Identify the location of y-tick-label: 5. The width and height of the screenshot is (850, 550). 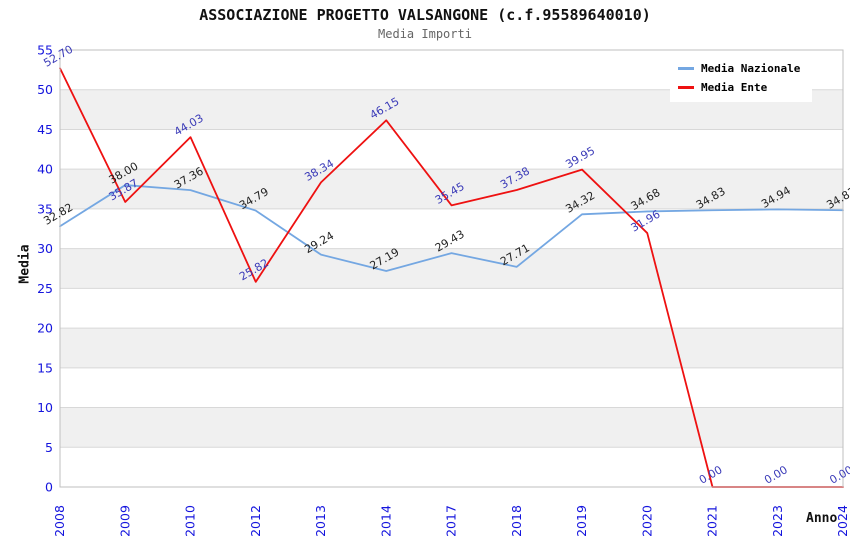
(49, 447).